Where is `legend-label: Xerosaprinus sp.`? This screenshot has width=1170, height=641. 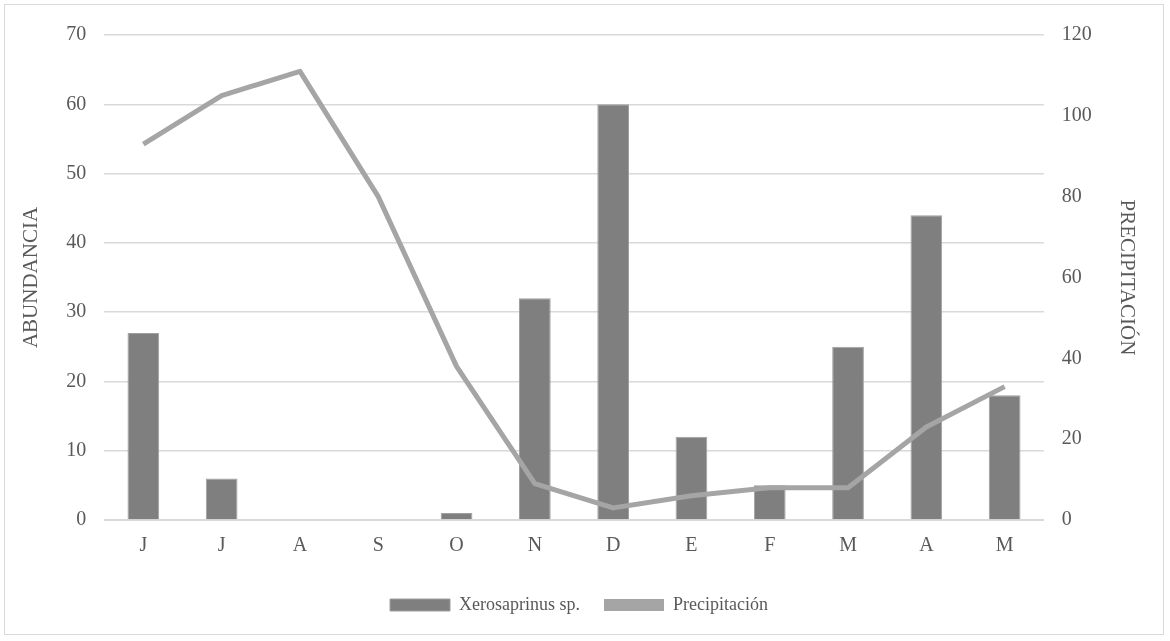
legend-label: Xerosaprinus sp. is located at coordinates (520, 603).